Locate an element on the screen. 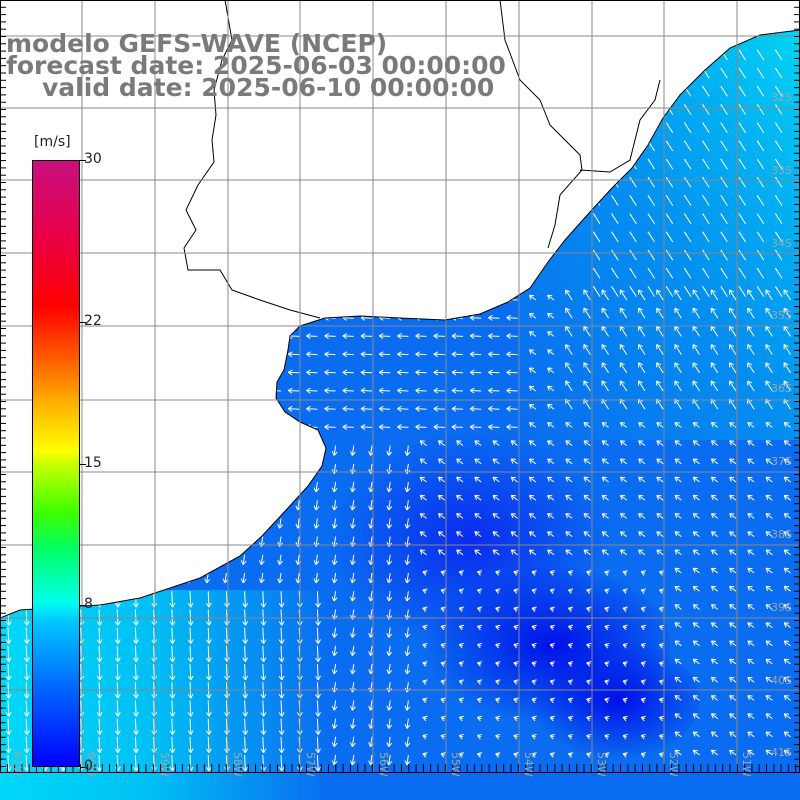 Image resolution: width=800 pixels, height=800 pixels. colorbar-tick-mark is located at coordinates (83, 464).